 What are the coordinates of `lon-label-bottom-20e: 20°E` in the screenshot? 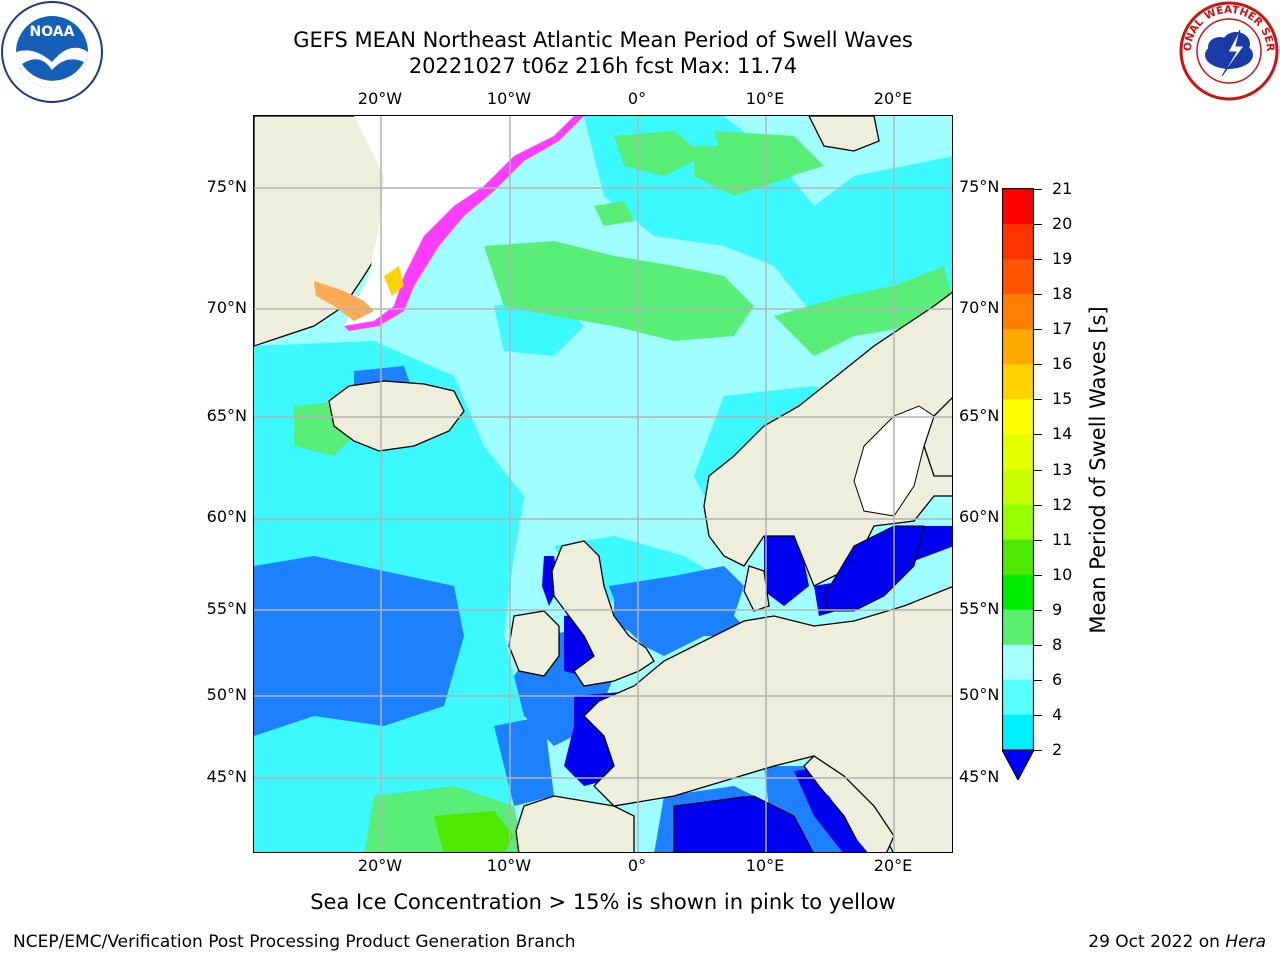 It's located at (893, 865).